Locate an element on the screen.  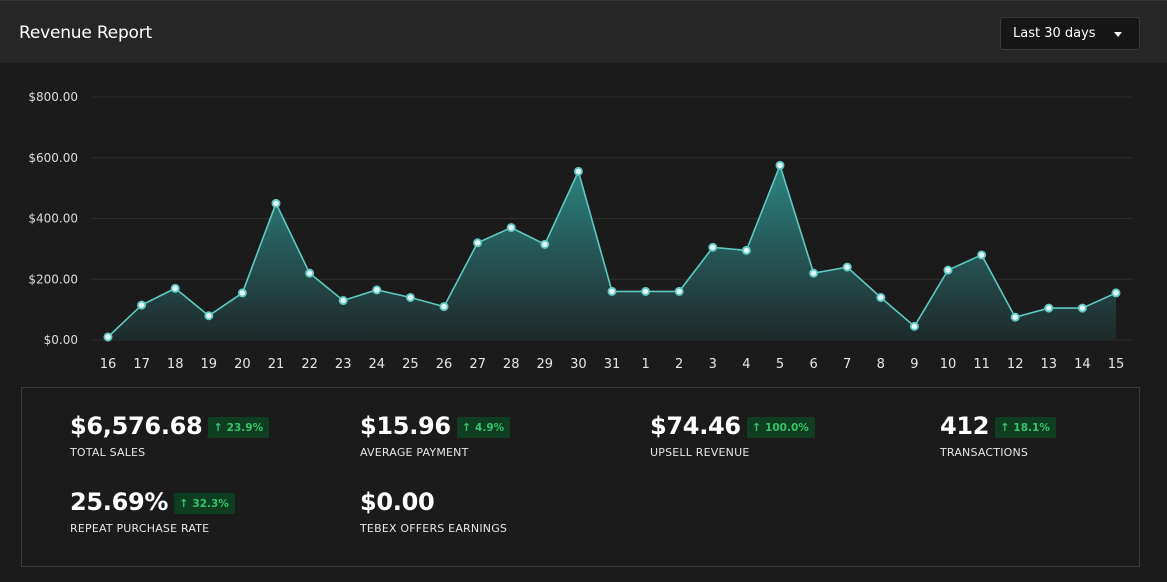
change-badge: ↑ 23.9% is located at coordinates (239, 427).